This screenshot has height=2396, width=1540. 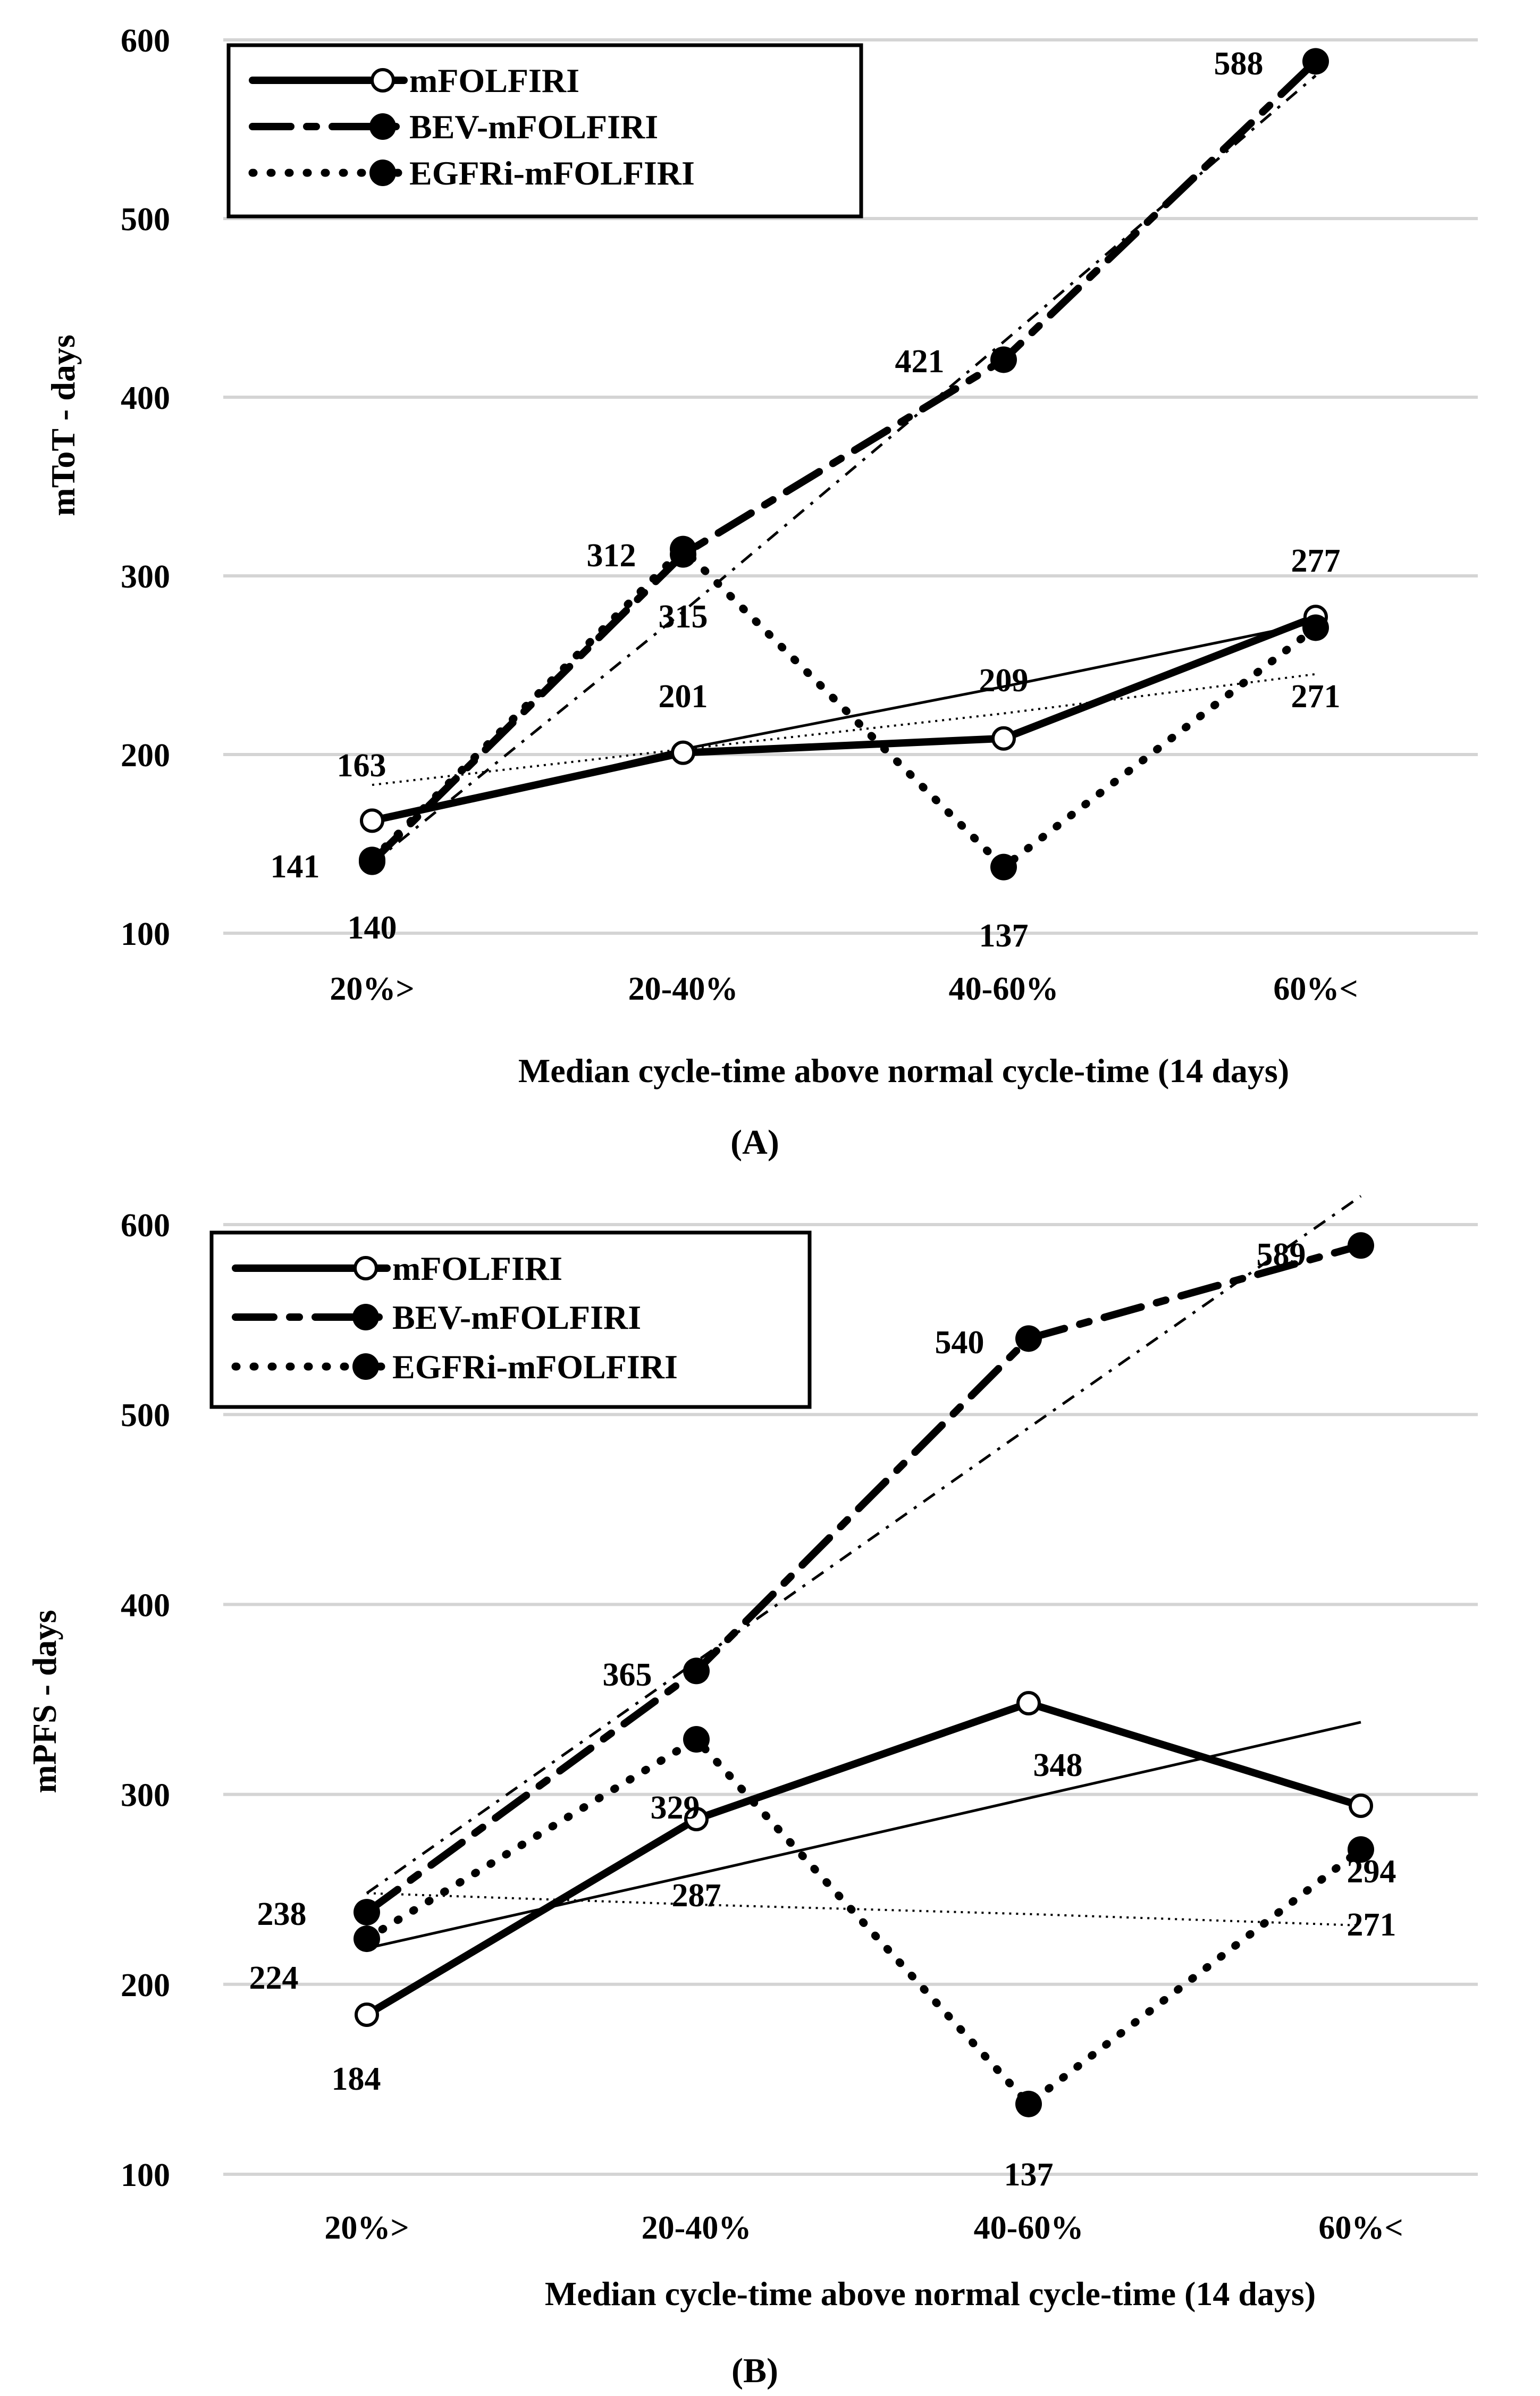 What do you see at coordinates (1058, 1765) in the screenshot?
I see `data-label-mfolfiri: 348` at bounding box center [1058, 1765].